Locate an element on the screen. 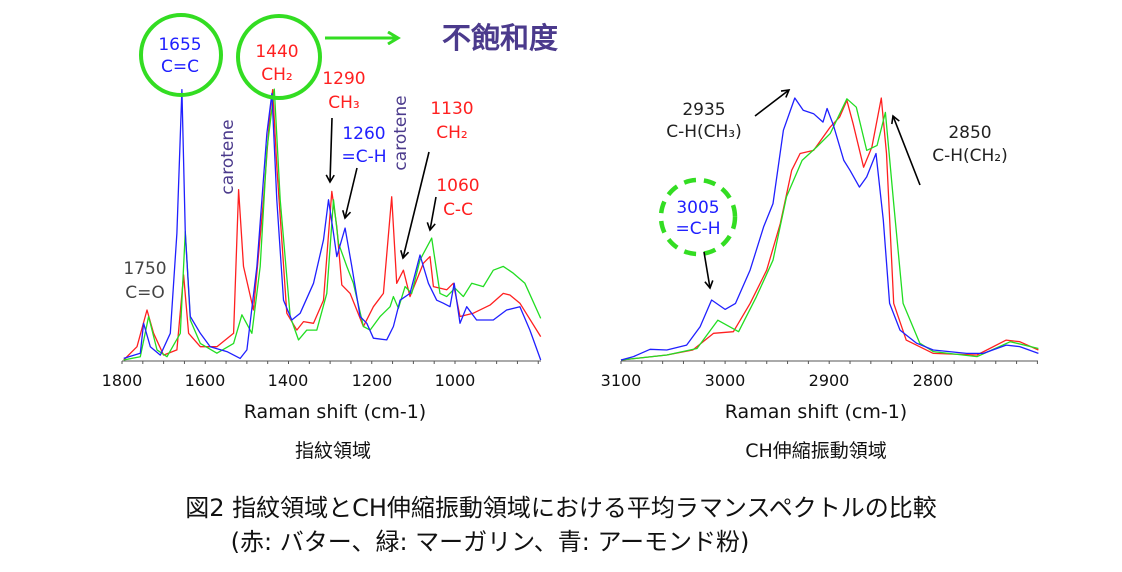  chart-title: 指紋領域 is located at coordinates (333, 451).